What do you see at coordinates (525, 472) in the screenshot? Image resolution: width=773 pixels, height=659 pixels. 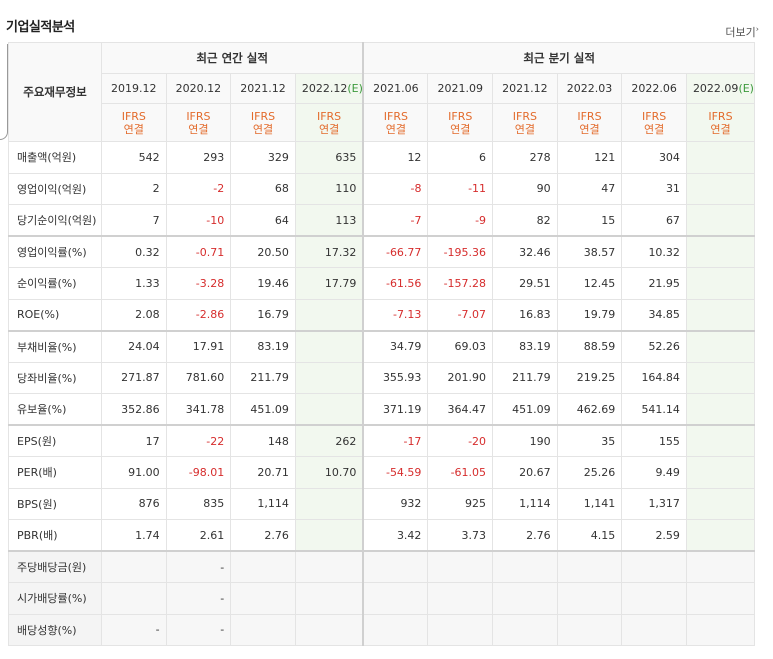 I see `value-cell: 20.67` at bounding box center [525, 472].